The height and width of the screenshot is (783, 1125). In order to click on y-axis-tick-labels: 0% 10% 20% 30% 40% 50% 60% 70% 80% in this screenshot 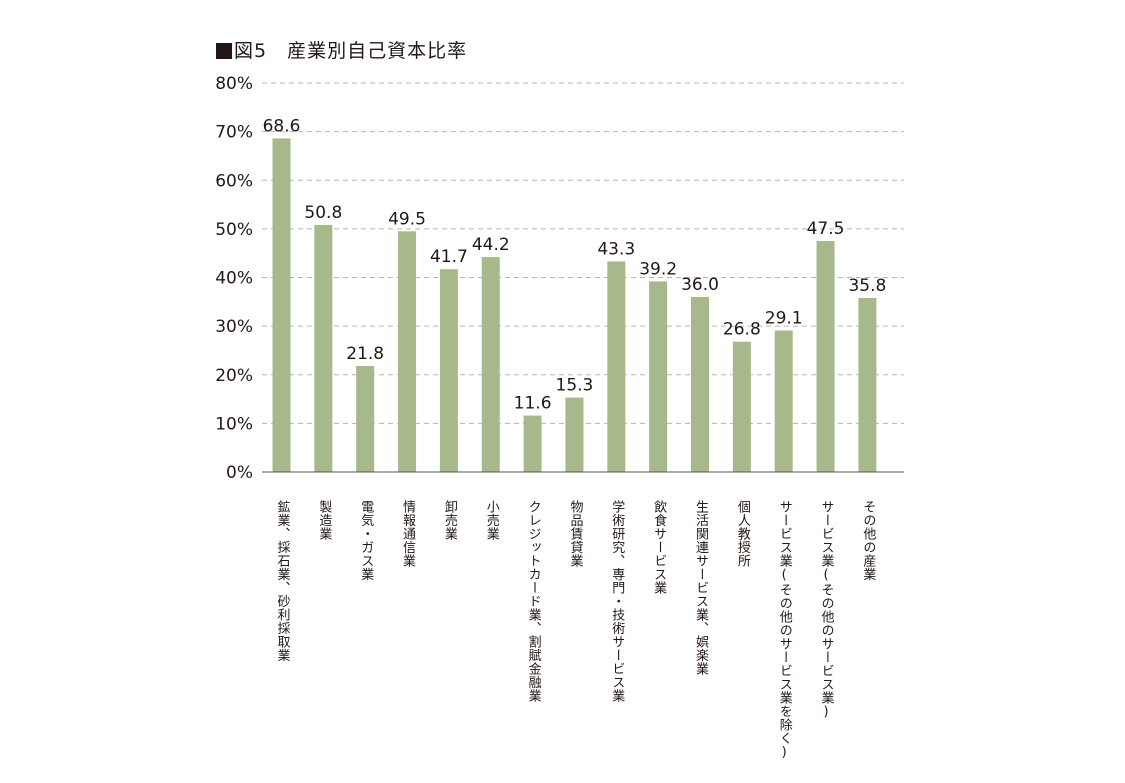, I will do `click(234, 278)`.